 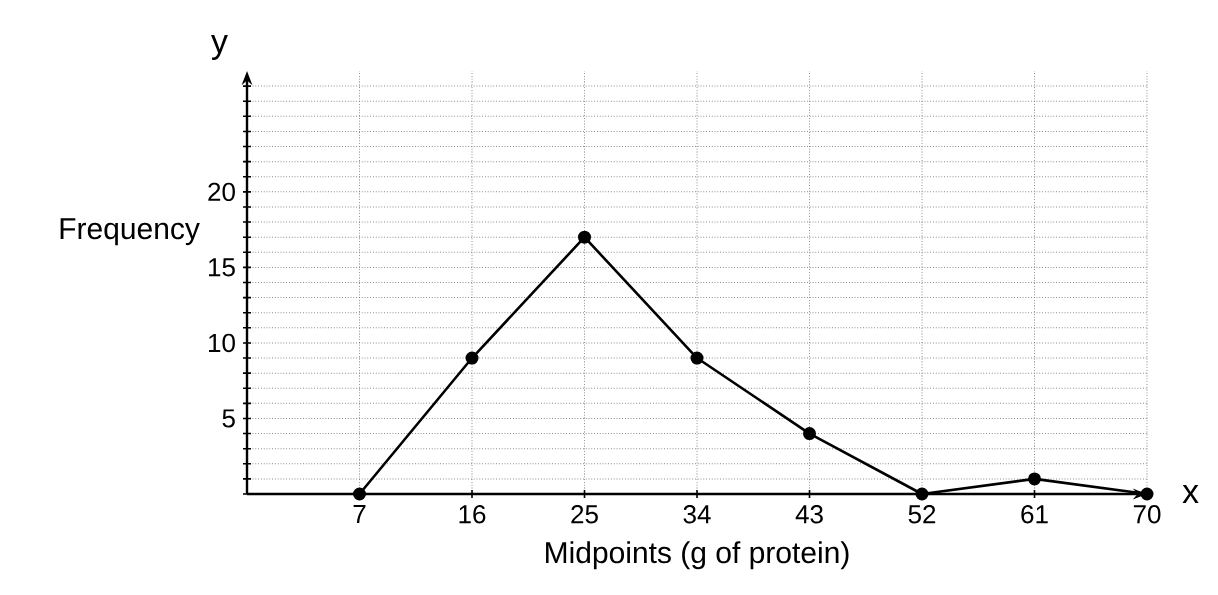 I want to click on y-tick-label: 10, so click(x=222, y=343).